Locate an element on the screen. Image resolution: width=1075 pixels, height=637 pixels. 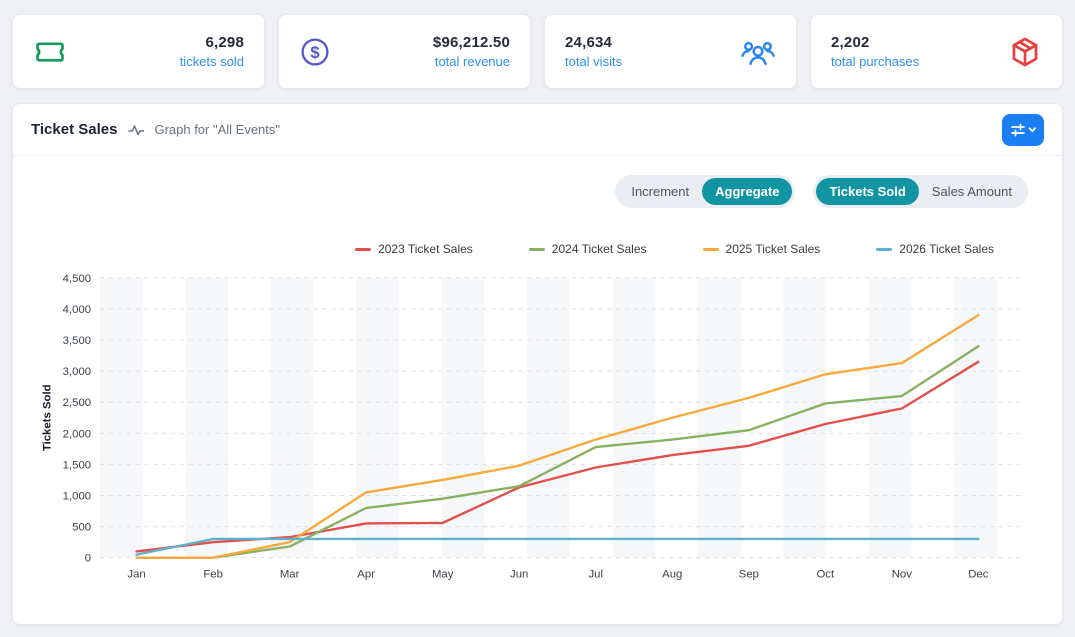
stat-card-tickets-sold: 6,298 tickets sold is located at coordinates (138, 51).